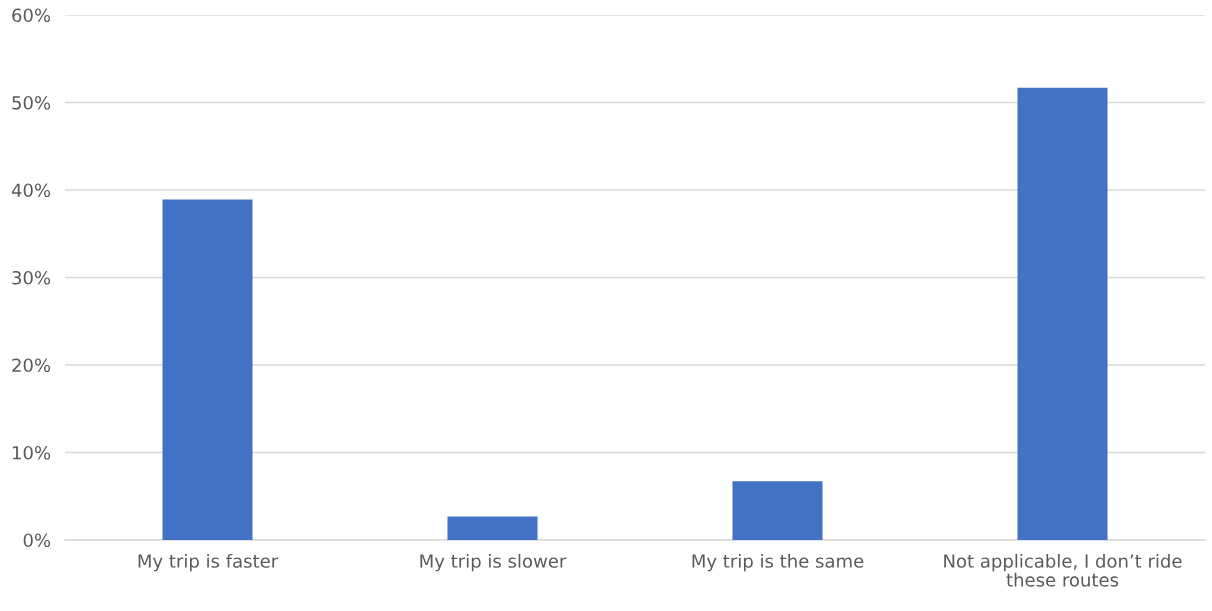  Describe the element at coordinates (493, 562) in the screenshot. I see `x-tick-label: My trip is slower` at that location.